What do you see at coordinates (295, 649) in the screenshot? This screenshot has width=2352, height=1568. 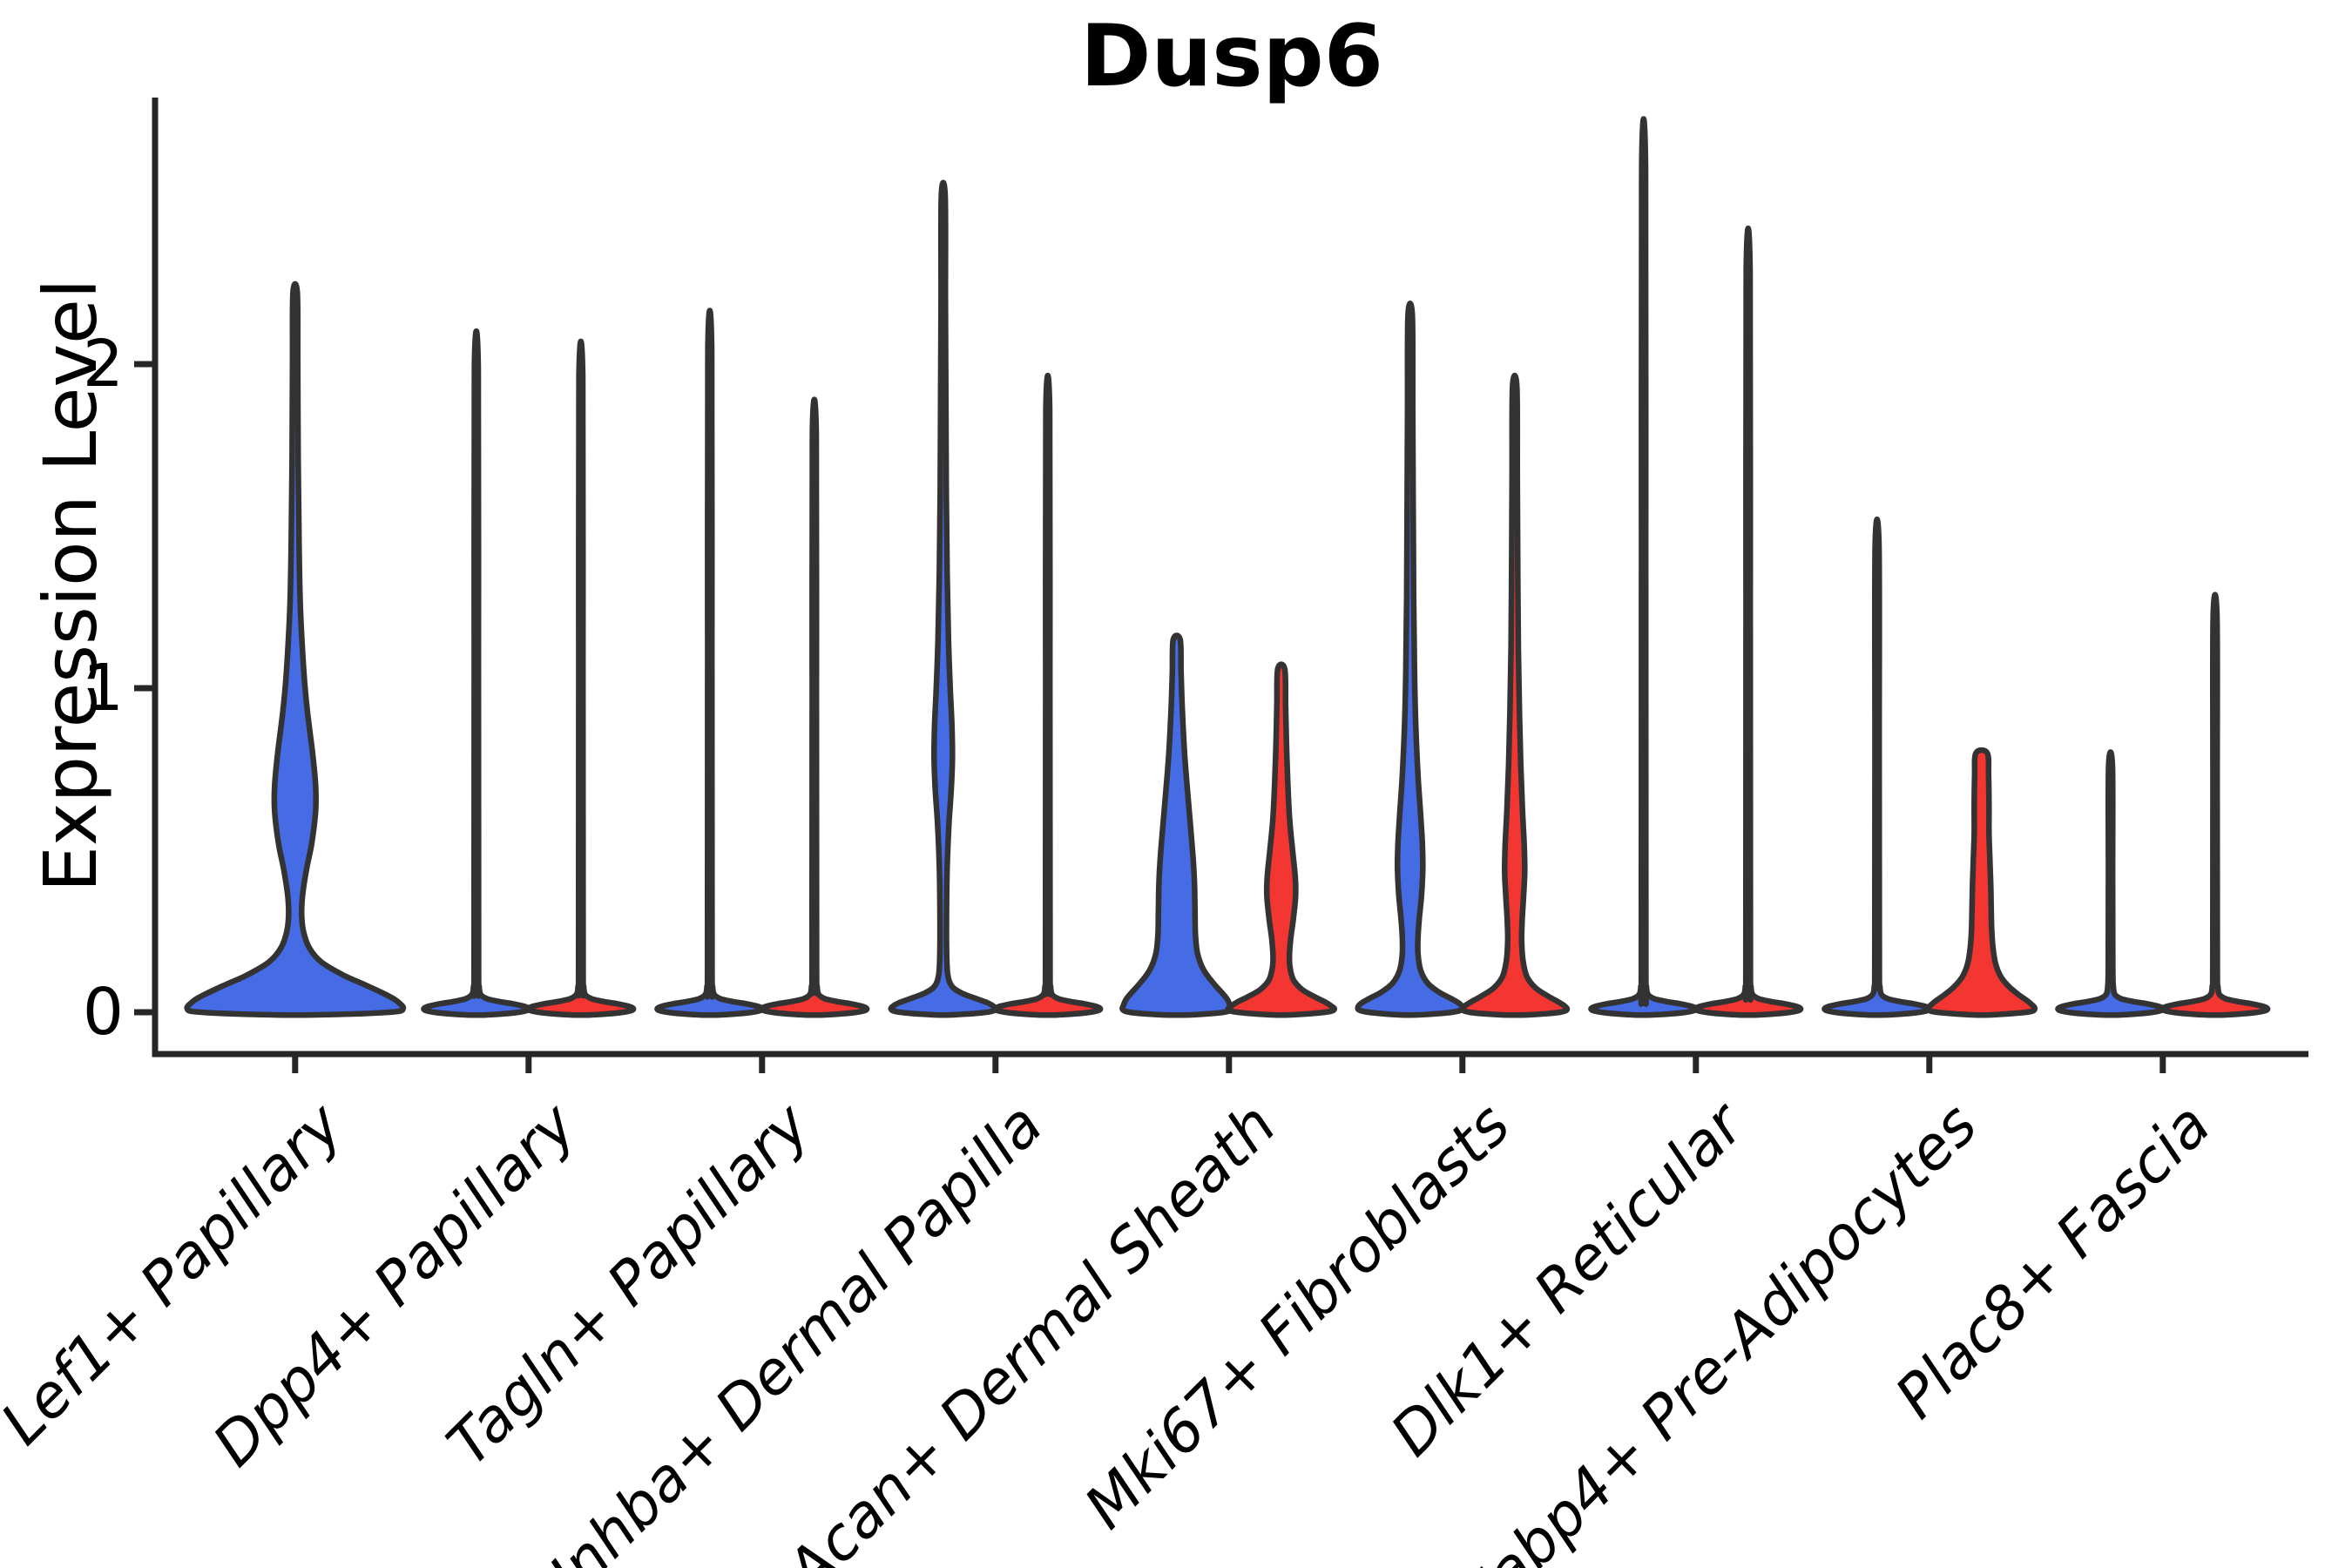 I see `violin-lef1-papillary-blue` at bounding box center [295, 649].